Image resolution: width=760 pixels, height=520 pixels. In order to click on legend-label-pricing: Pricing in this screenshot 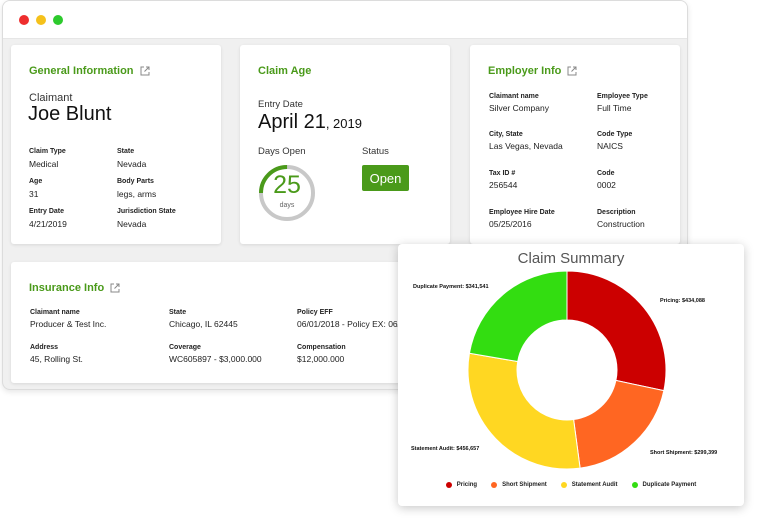, I will do `click(467, 485)`.